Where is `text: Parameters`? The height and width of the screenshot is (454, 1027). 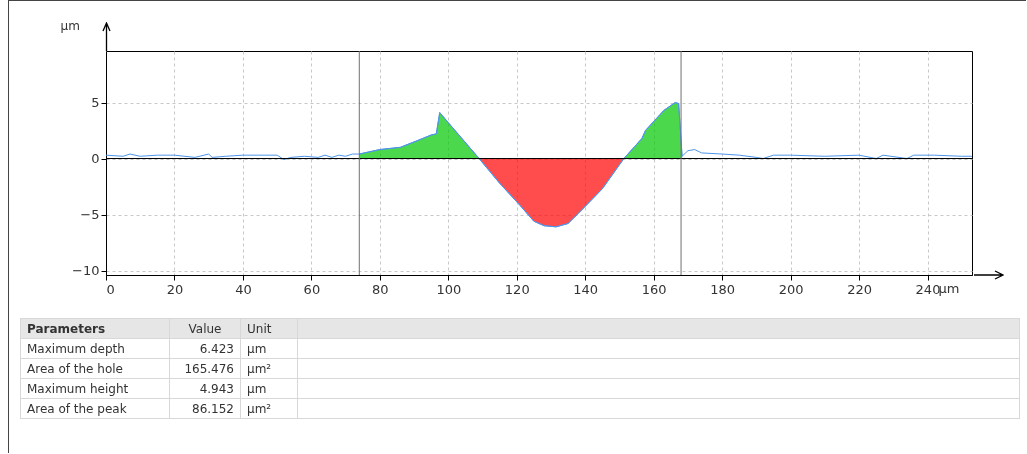
text: Parameters is located at coordinates (95, 328).